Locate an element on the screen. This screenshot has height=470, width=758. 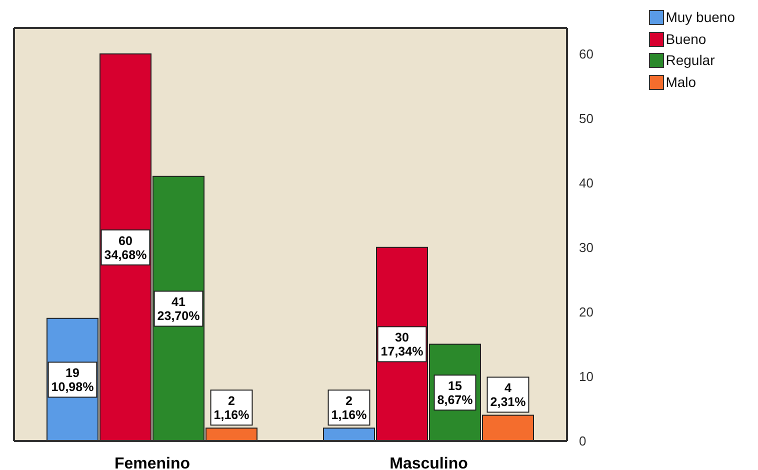
data-label: 4 2,31% is located at coordinates (508, 395).